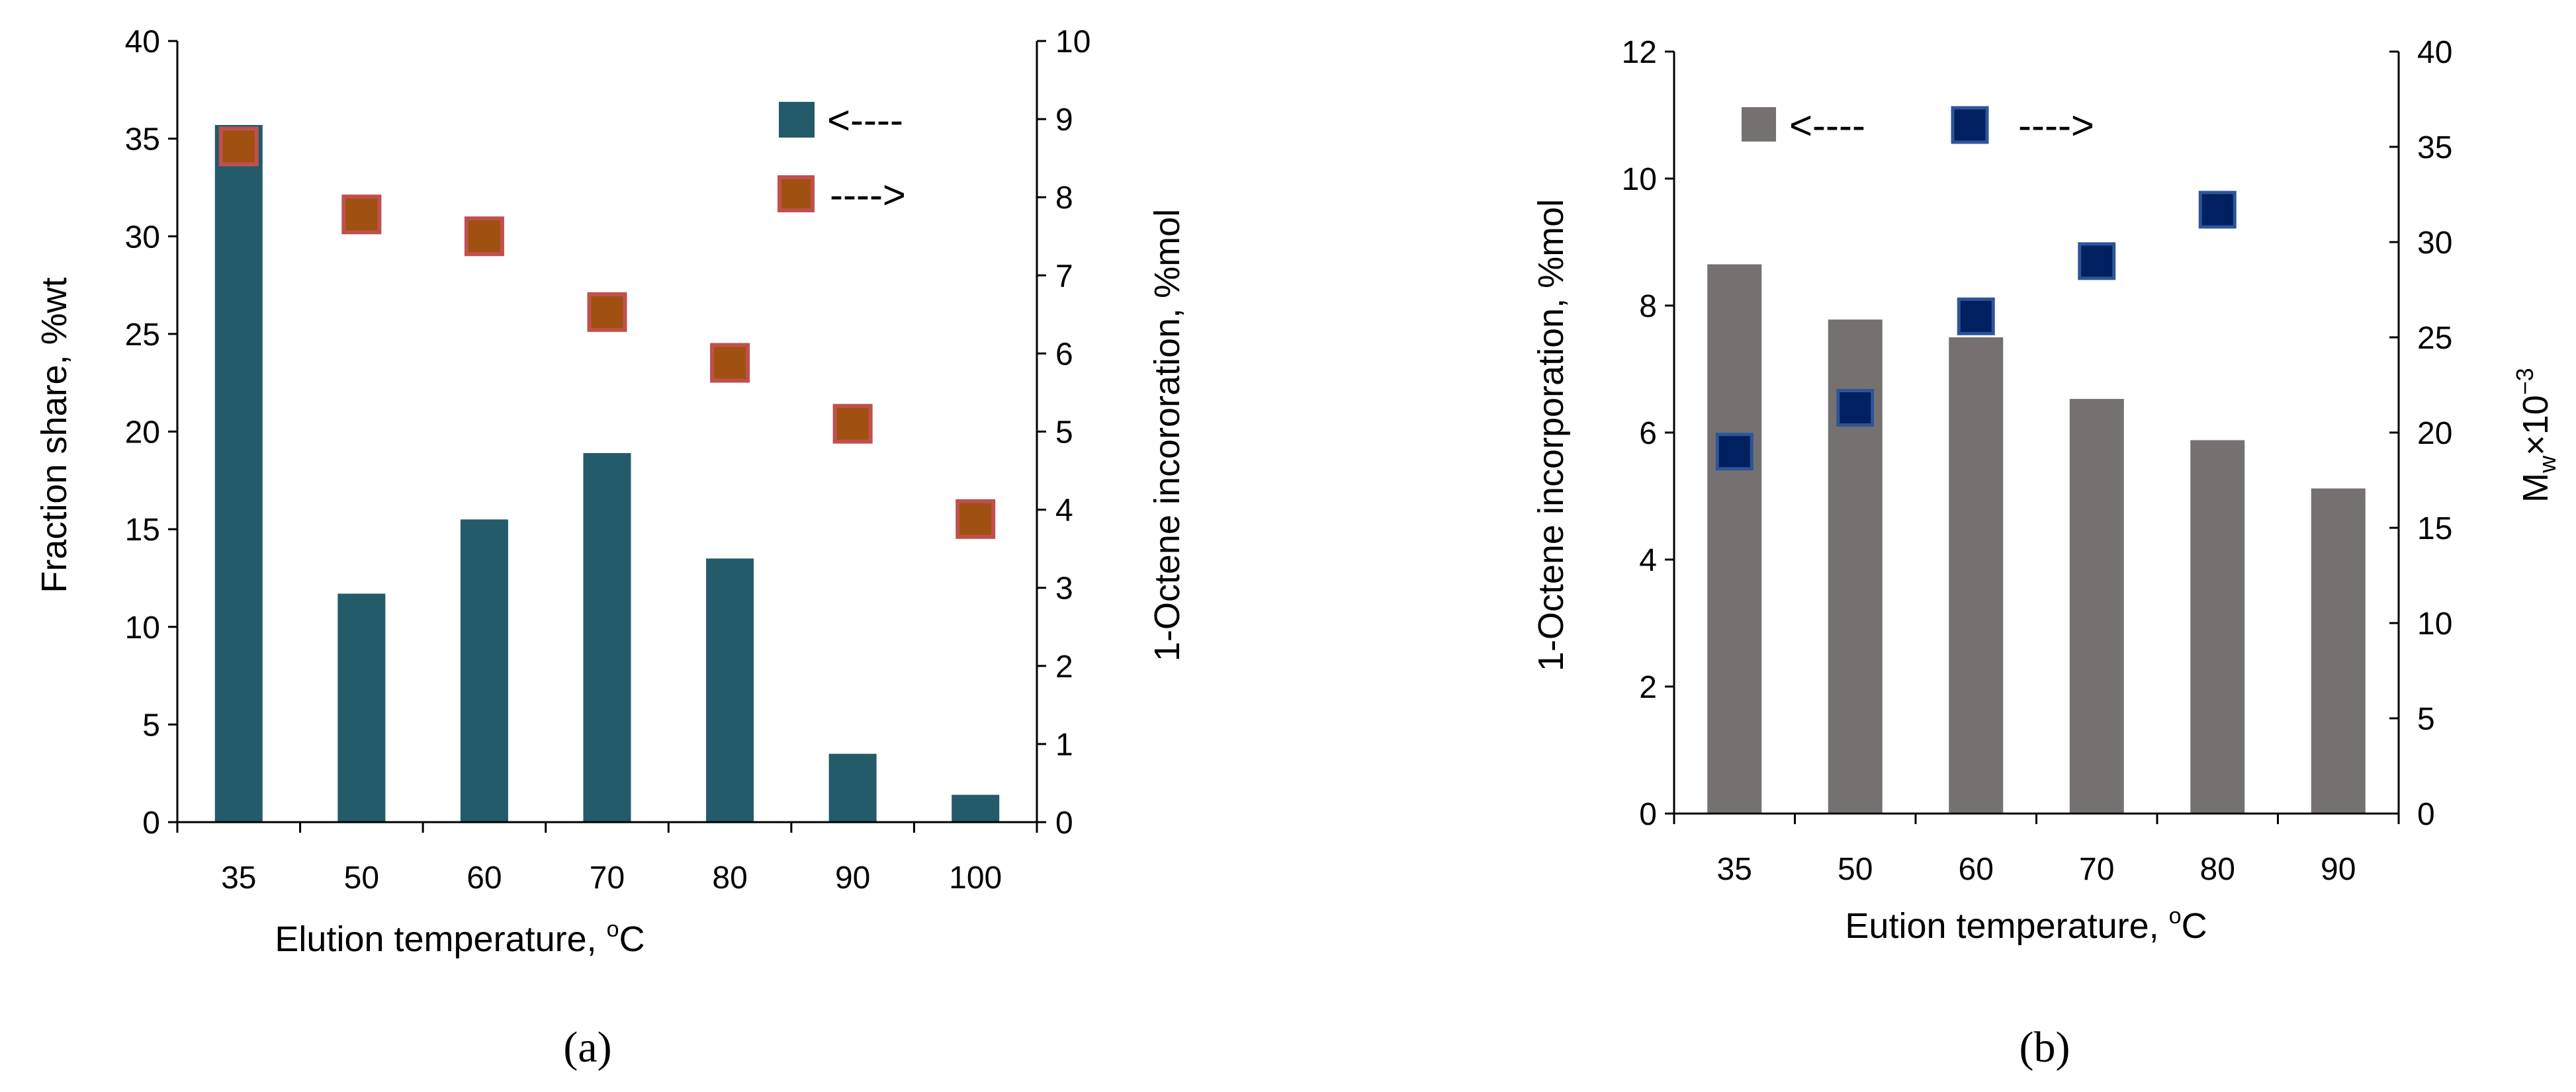  What do you see at coordinates (2036, 539) in the screenshot?
I see `panel-b-bars` at bounding box center [2036, 539].